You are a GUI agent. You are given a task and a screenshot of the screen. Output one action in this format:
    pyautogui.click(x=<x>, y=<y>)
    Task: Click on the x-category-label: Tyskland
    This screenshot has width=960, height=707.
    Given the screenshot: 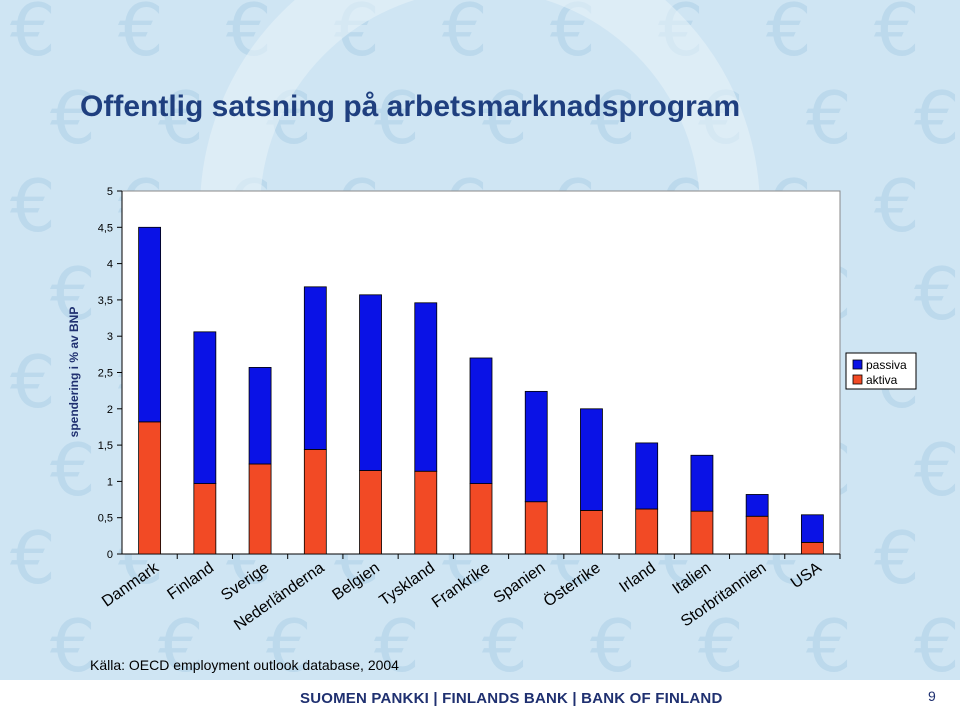 What is the action you would take?
    pyautogui.click(x=407, y=584)
    